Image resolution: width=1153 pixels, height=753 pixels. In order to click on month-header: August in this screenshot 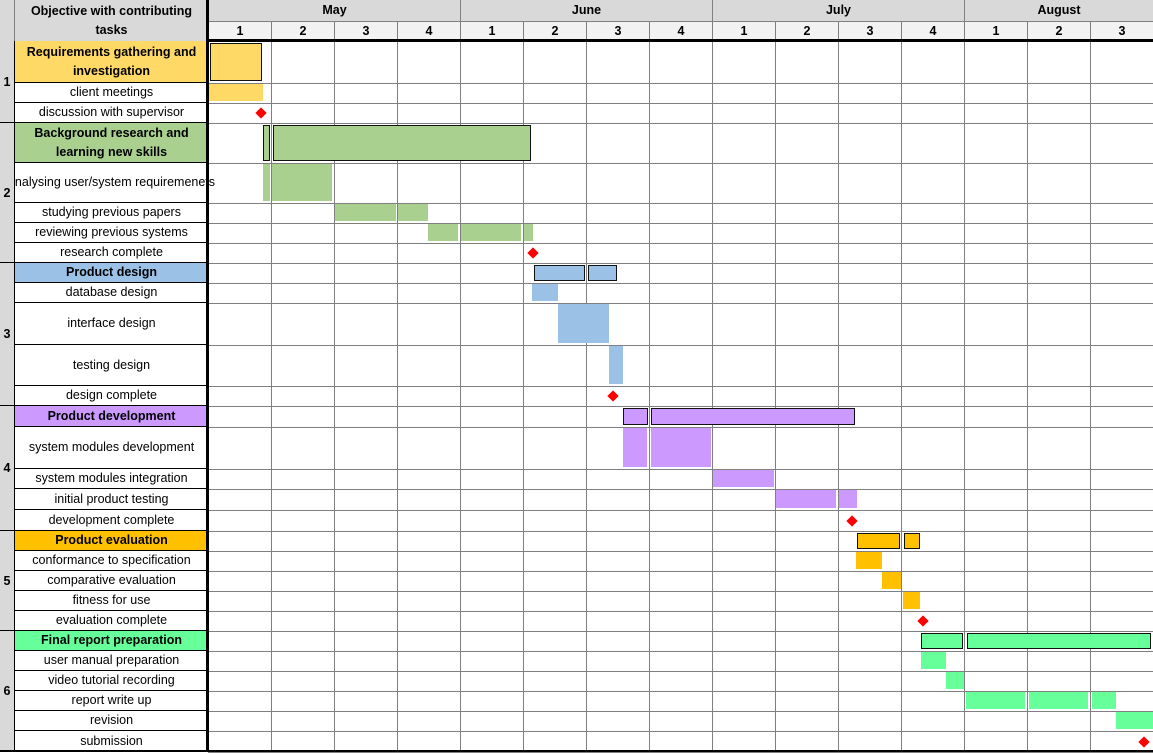, I will do `click(1058, 10)`.